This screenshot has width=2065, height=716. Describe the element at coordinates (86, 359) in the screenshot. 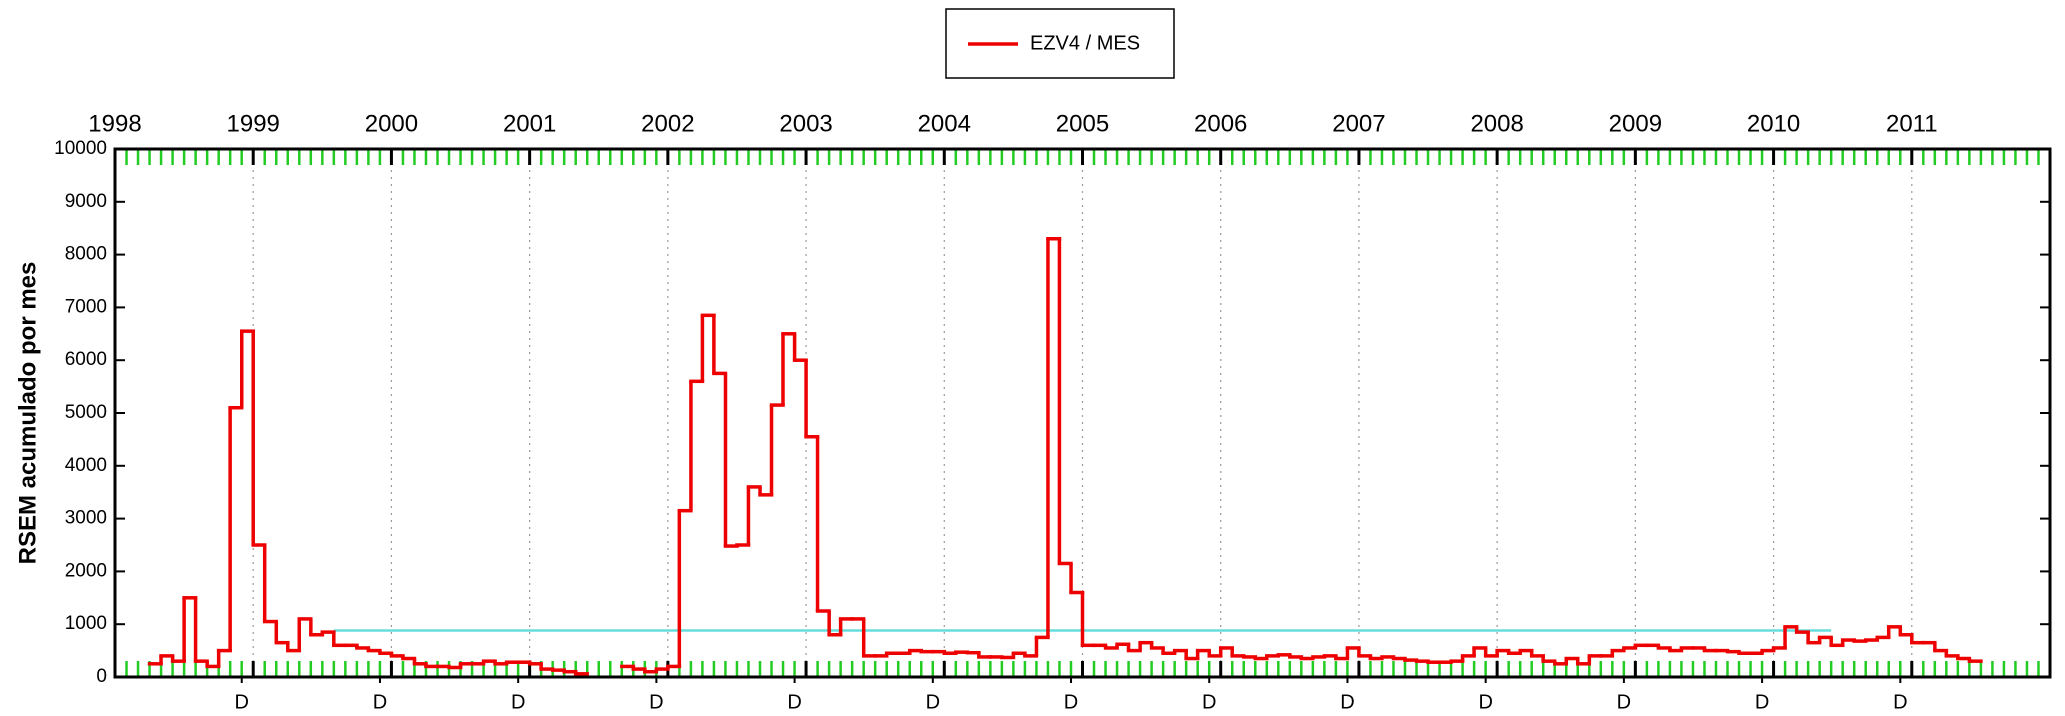

I see `y-tick-label: 6000` at that location.